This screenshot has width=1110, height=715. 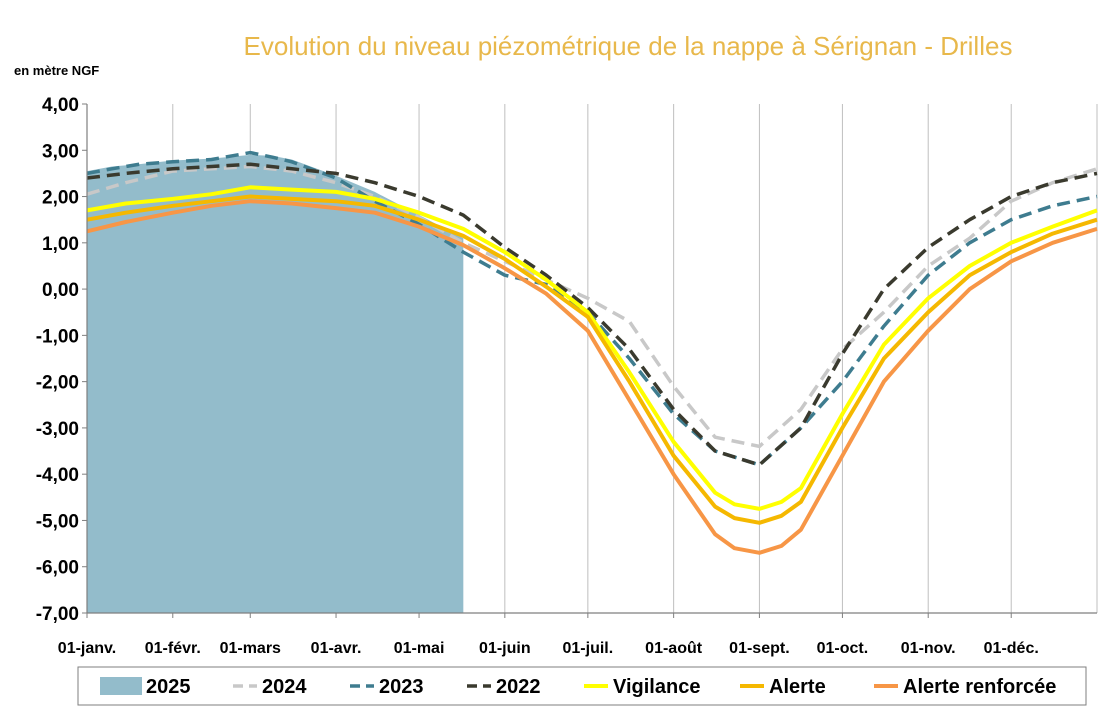 I want to click on x-tick-label: 01-juil., so click(x=588, y=648).